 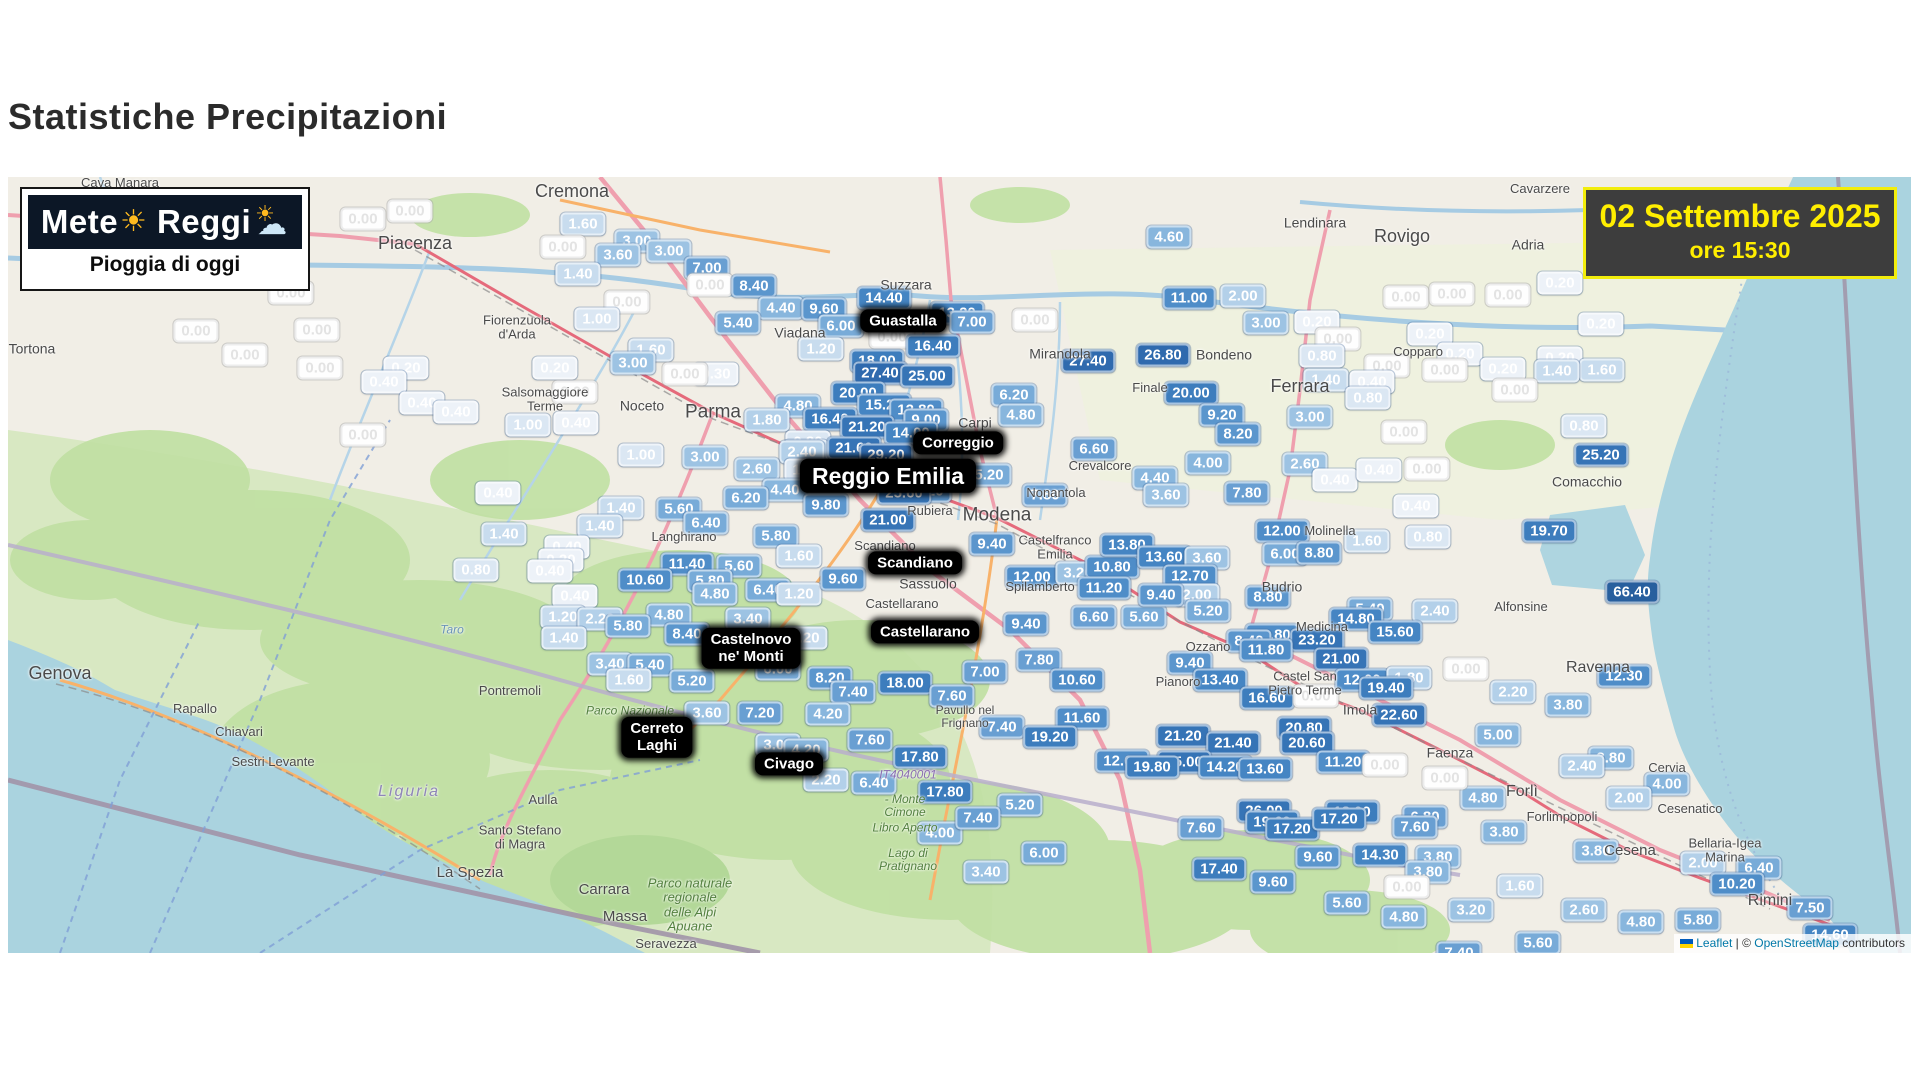 What do you see at coordinates (1077, 680) in the screenshot?
I see `precip-label: 10.60` at bounding box center [1077, 680].